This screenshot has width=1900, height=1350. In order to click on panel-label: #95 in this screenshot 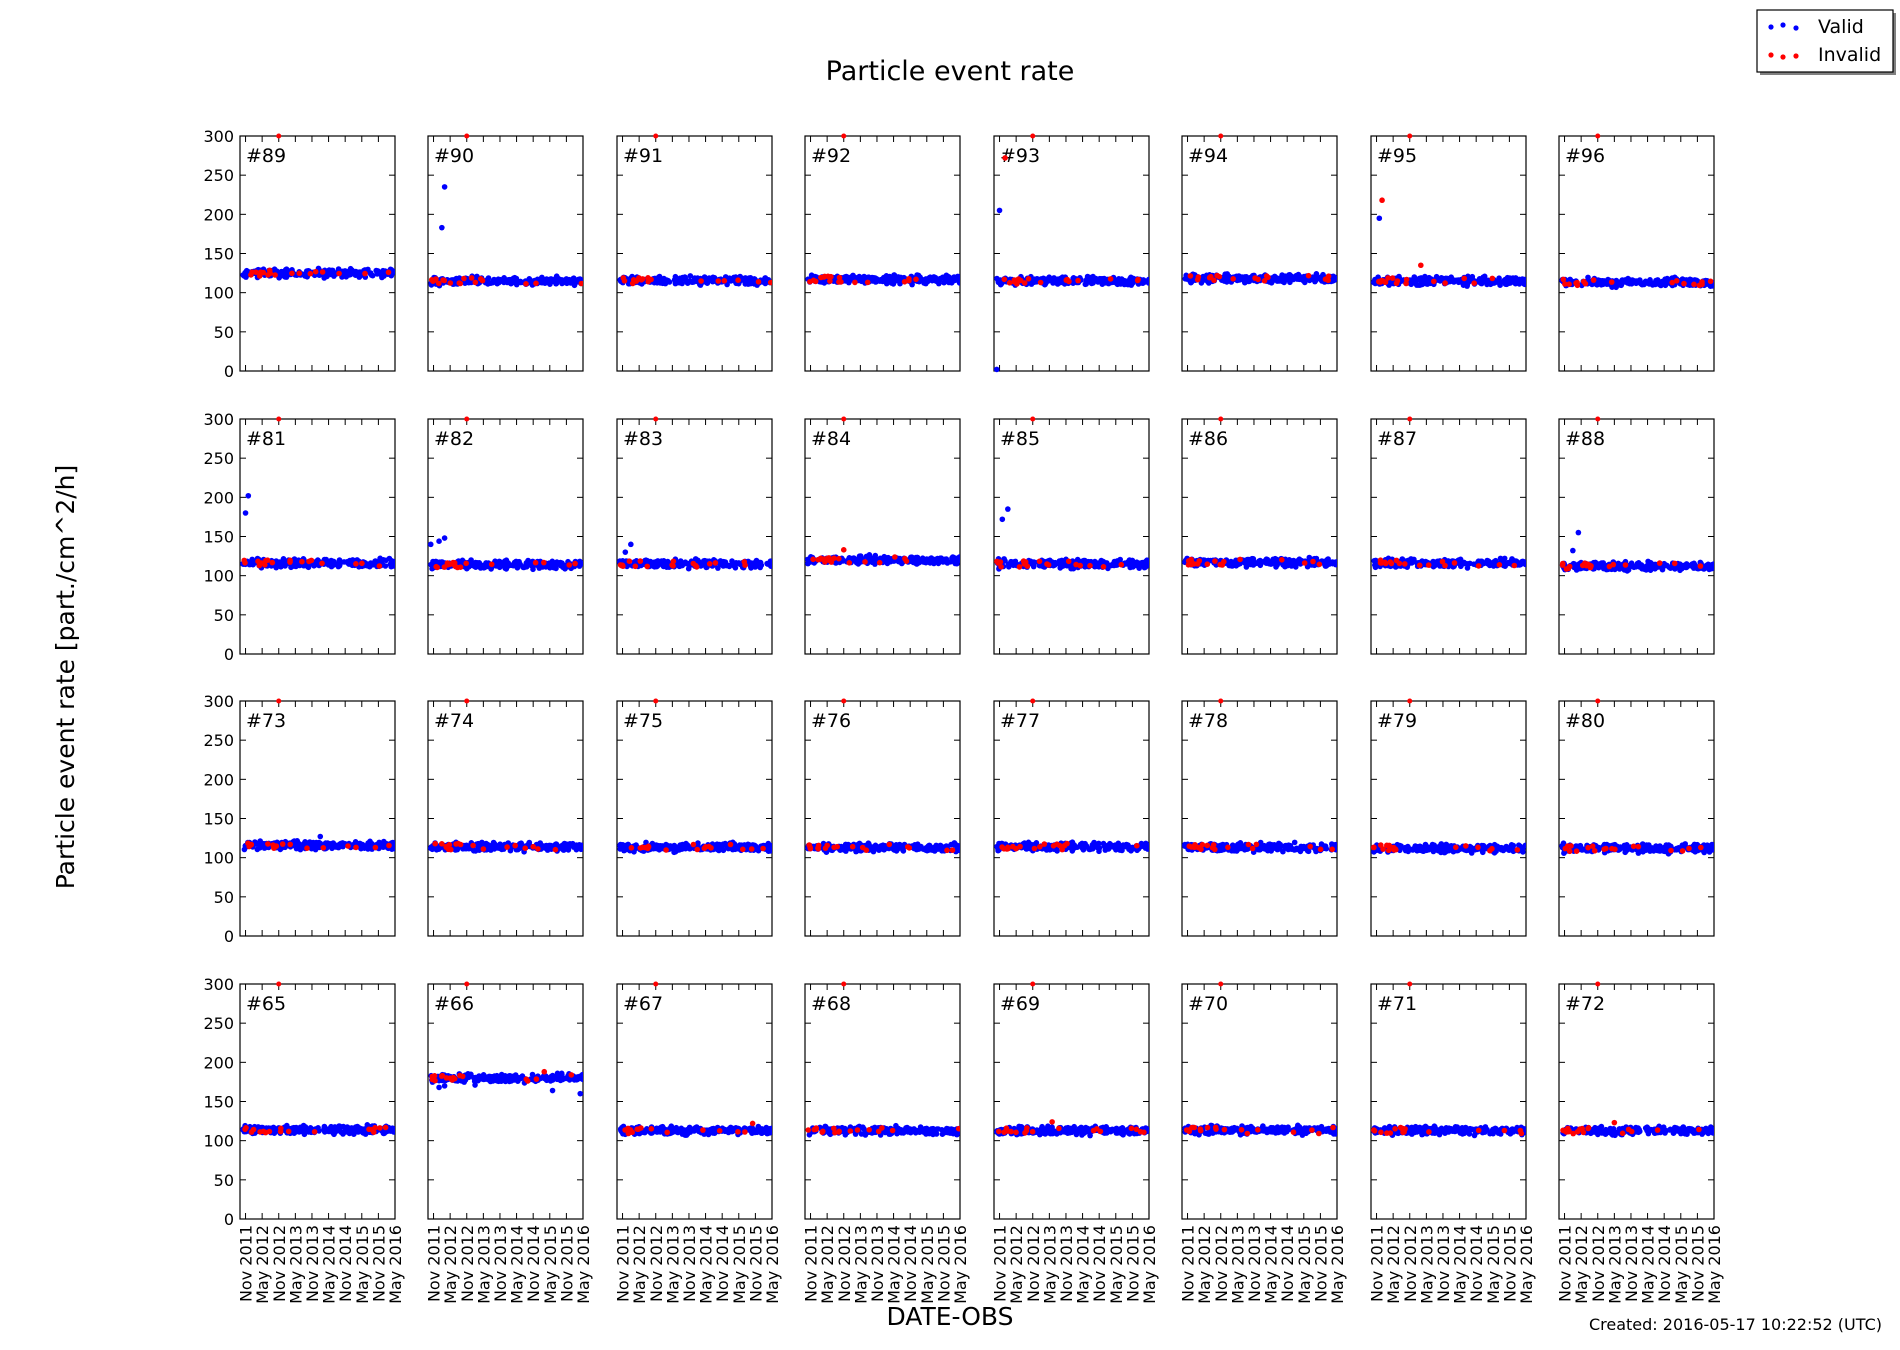, I will do `click(1397, 156)`.